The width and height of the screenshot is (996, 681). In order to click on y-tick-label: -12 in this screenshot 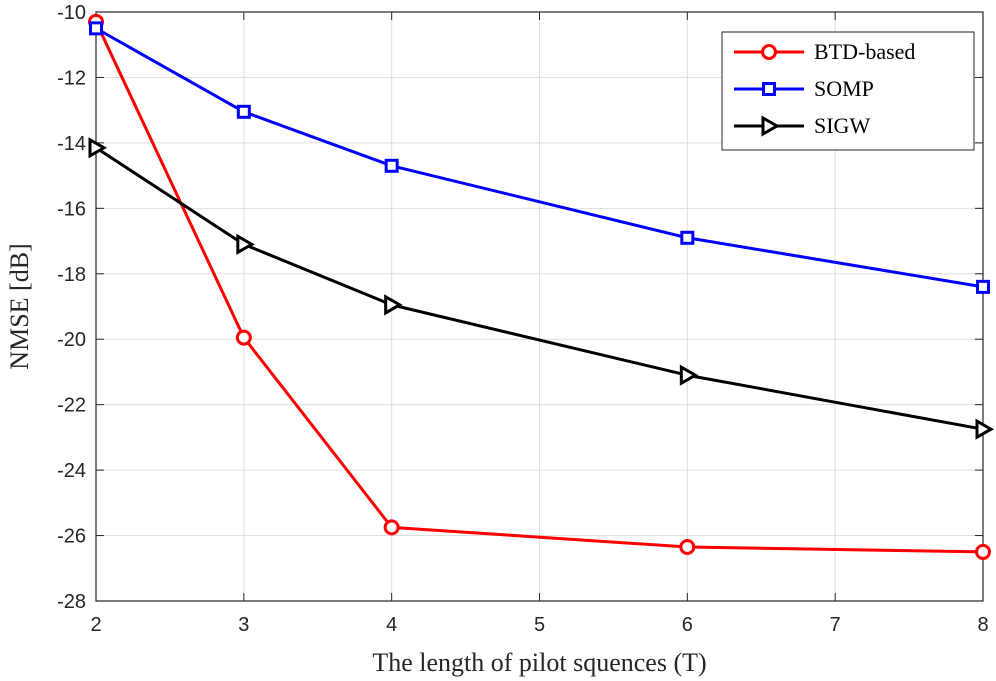, I will do `click(71, 78)`.